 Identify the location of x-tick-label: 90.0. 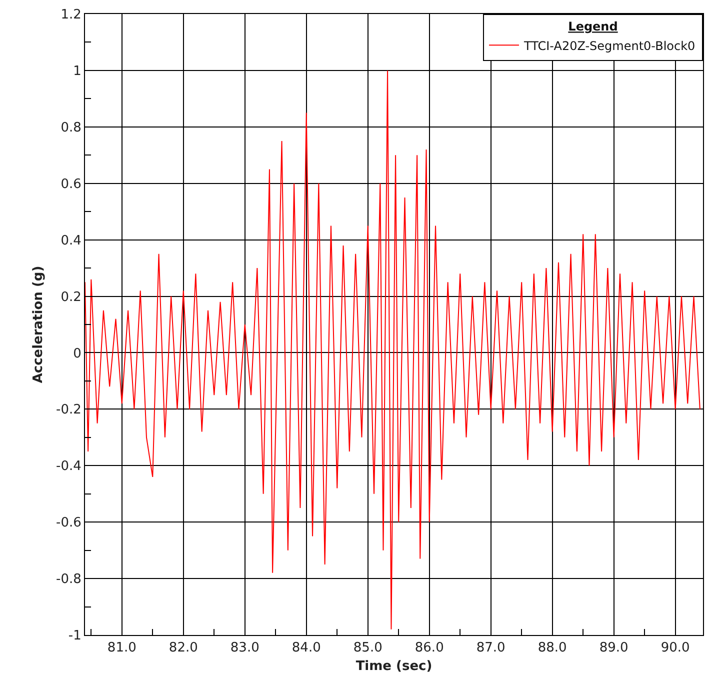
(675, 648).